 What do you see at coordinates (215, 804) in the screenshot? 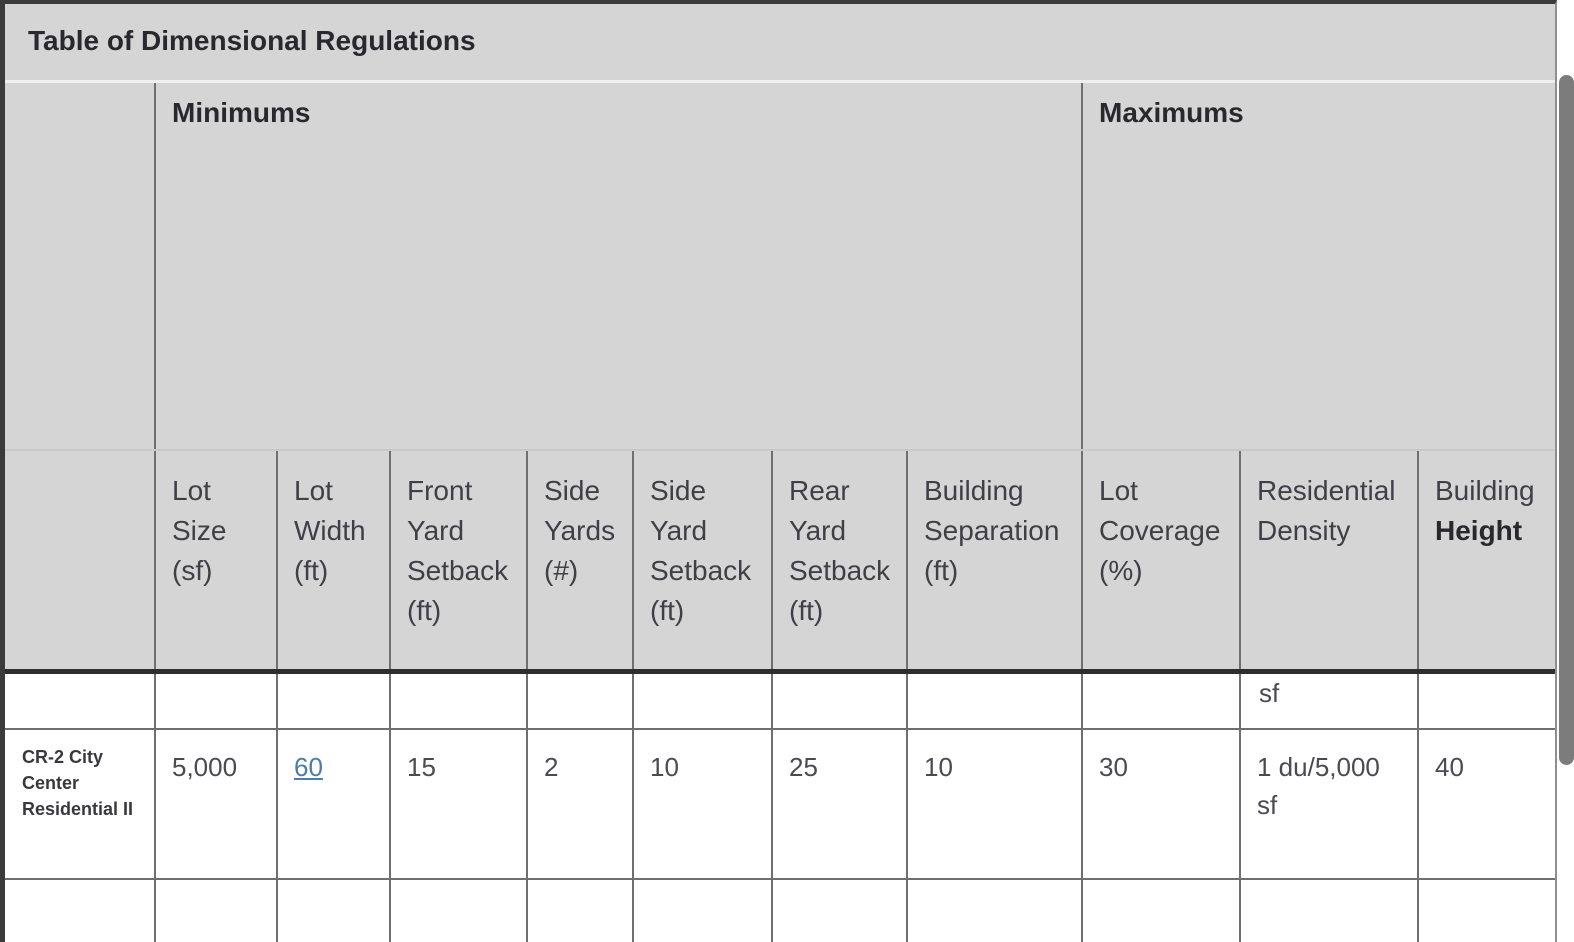
I see `cell-lot-size: 5,000` at bounding box center [215, 804].